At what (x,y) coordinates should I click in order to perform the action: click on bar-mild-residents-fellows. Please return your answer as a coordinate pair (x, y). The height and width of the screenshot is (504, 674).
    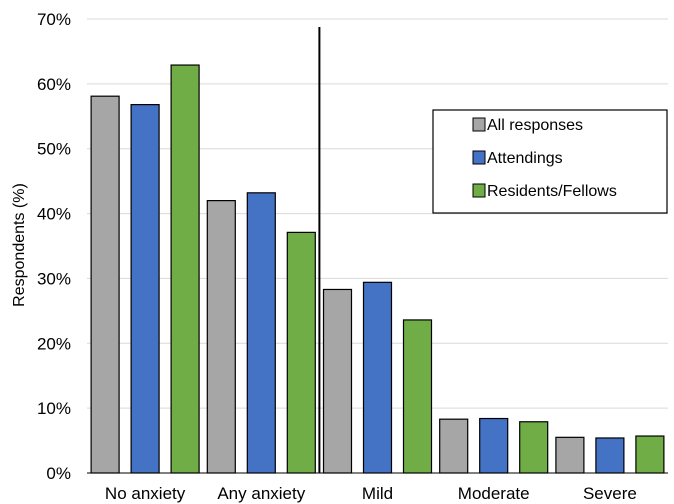
    Looking at the image, I should click on (417, 396).